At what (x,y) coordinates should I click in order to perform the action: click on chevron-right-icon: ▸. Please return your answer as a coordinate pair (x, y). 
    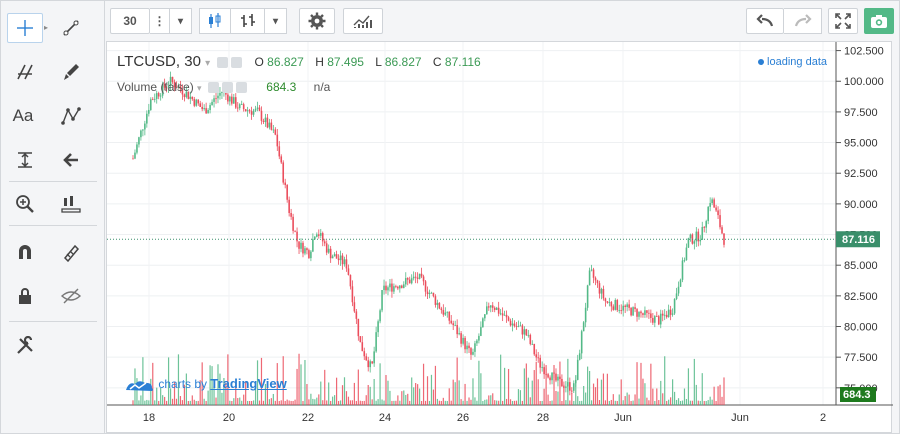
    Looking at the image, I should click on (46, 27).